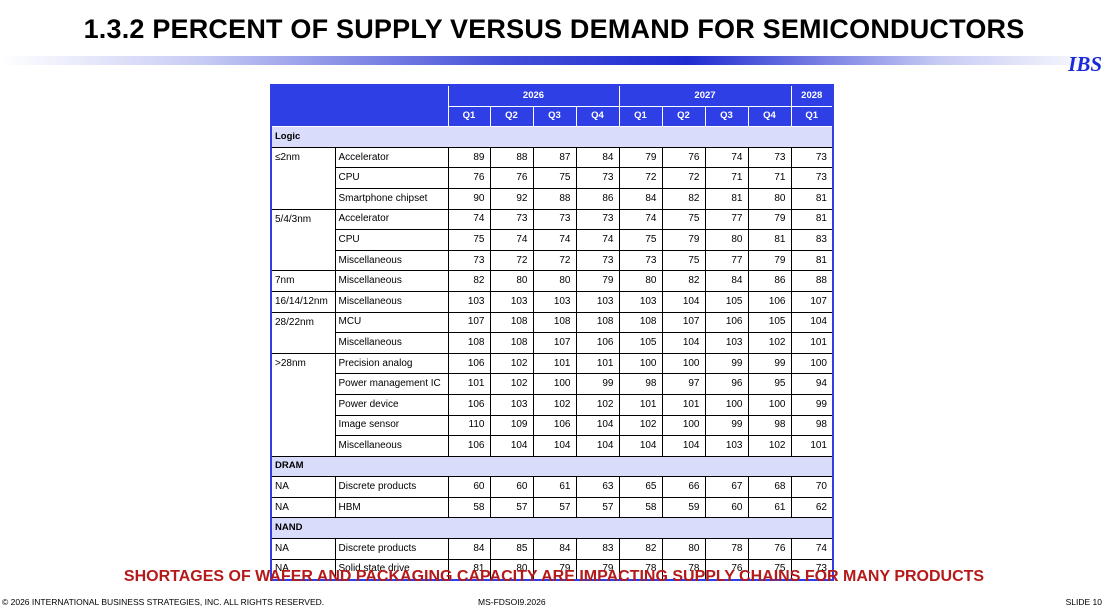 The height and width of the screenshot is (609, 1108). Describe the element at coordinates (552, 219) in the screenshot. I see `table-row: 5/4/3nm Accelerator 74 73 73 73 74 75 77 79 81` at that location.